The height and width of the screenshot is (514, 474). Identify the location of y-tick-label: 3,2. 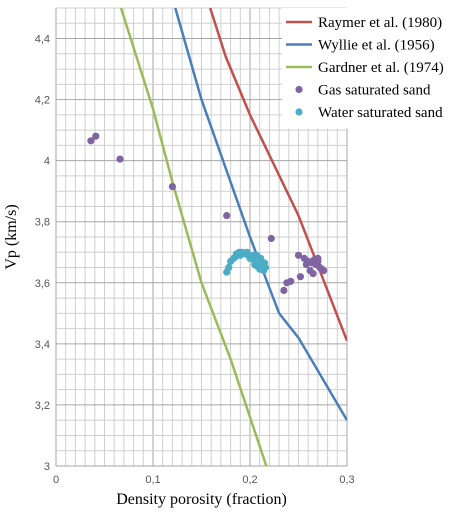
(42, 406).